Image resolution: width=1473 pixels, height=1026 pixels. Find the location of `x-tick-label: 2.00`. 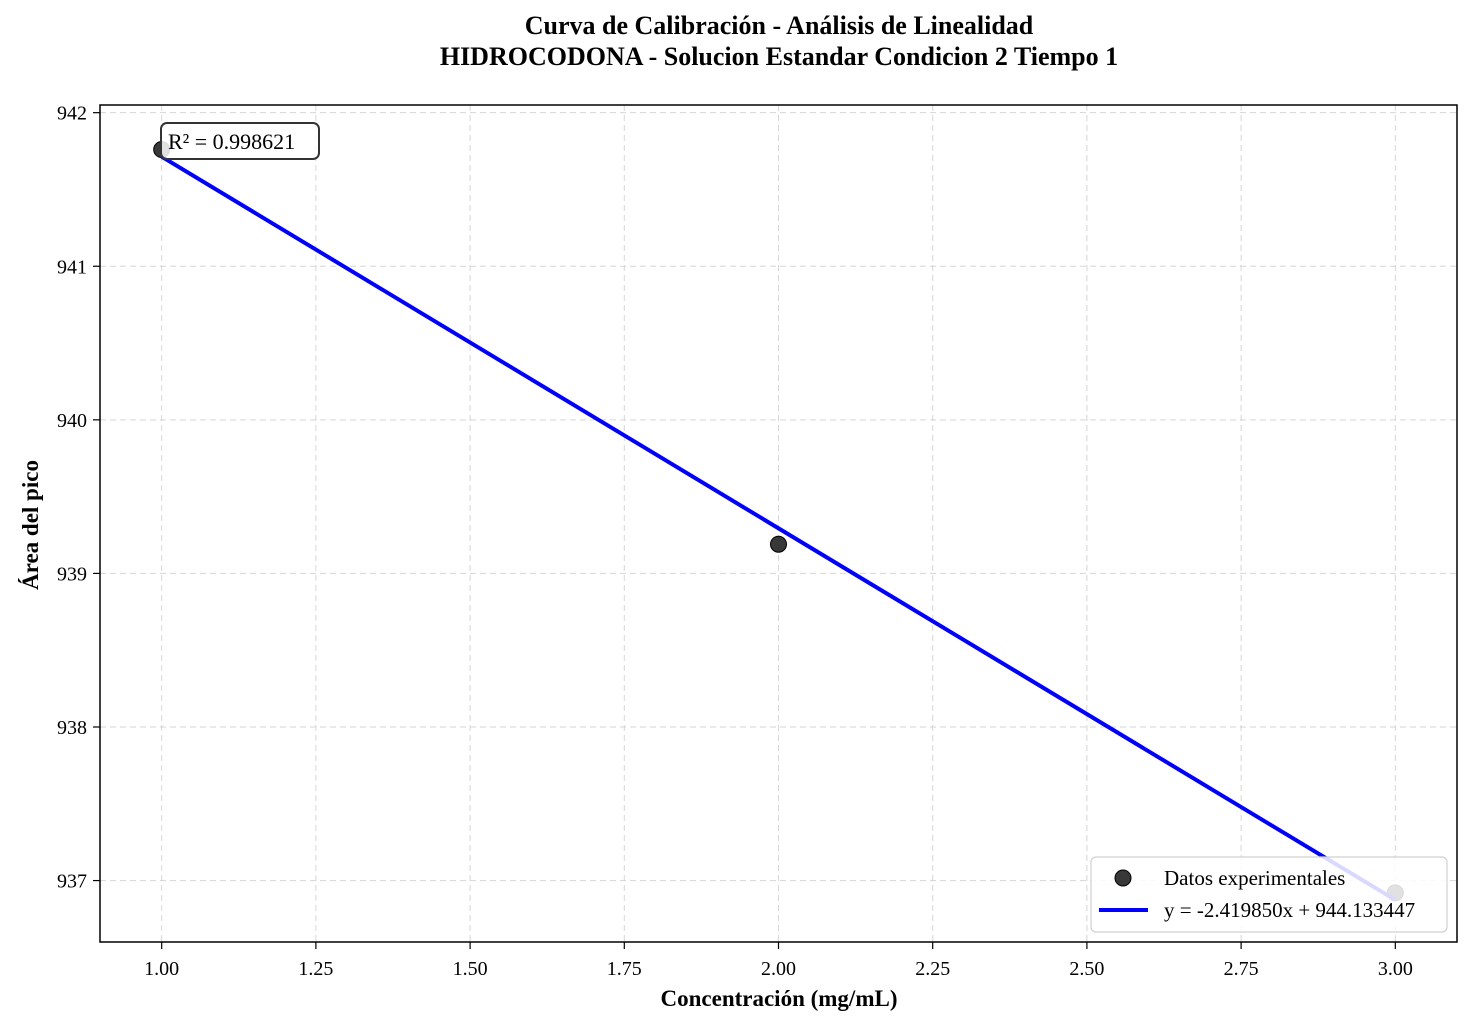

x-tick-label: 2.00 is located at coordinates (778, 969).